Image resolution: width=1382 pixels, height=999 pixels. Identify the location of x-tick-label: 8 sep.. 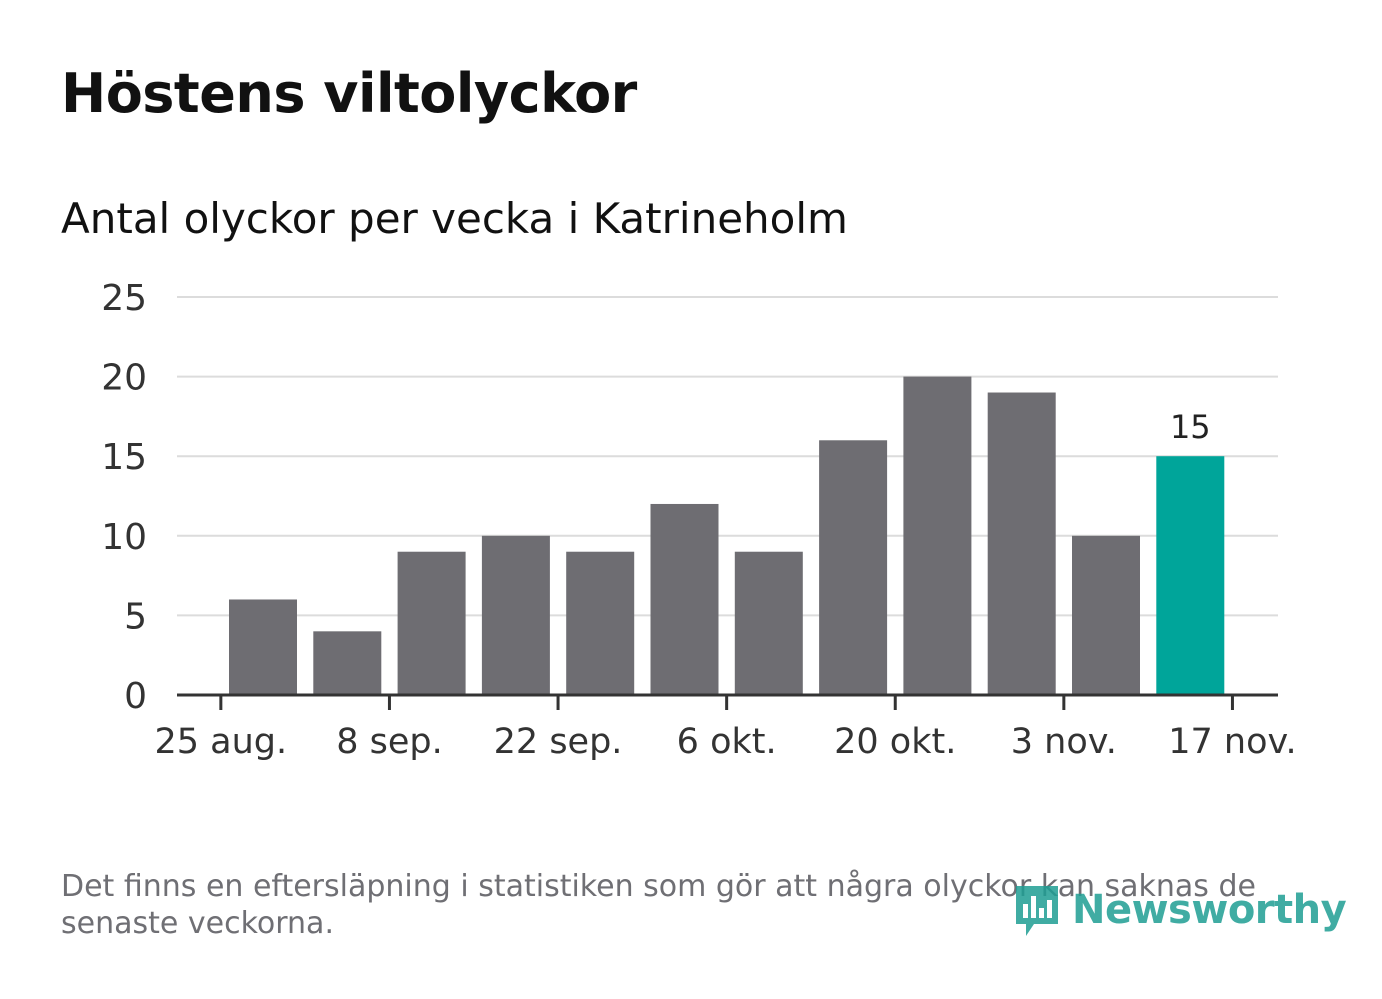
(389, 742).